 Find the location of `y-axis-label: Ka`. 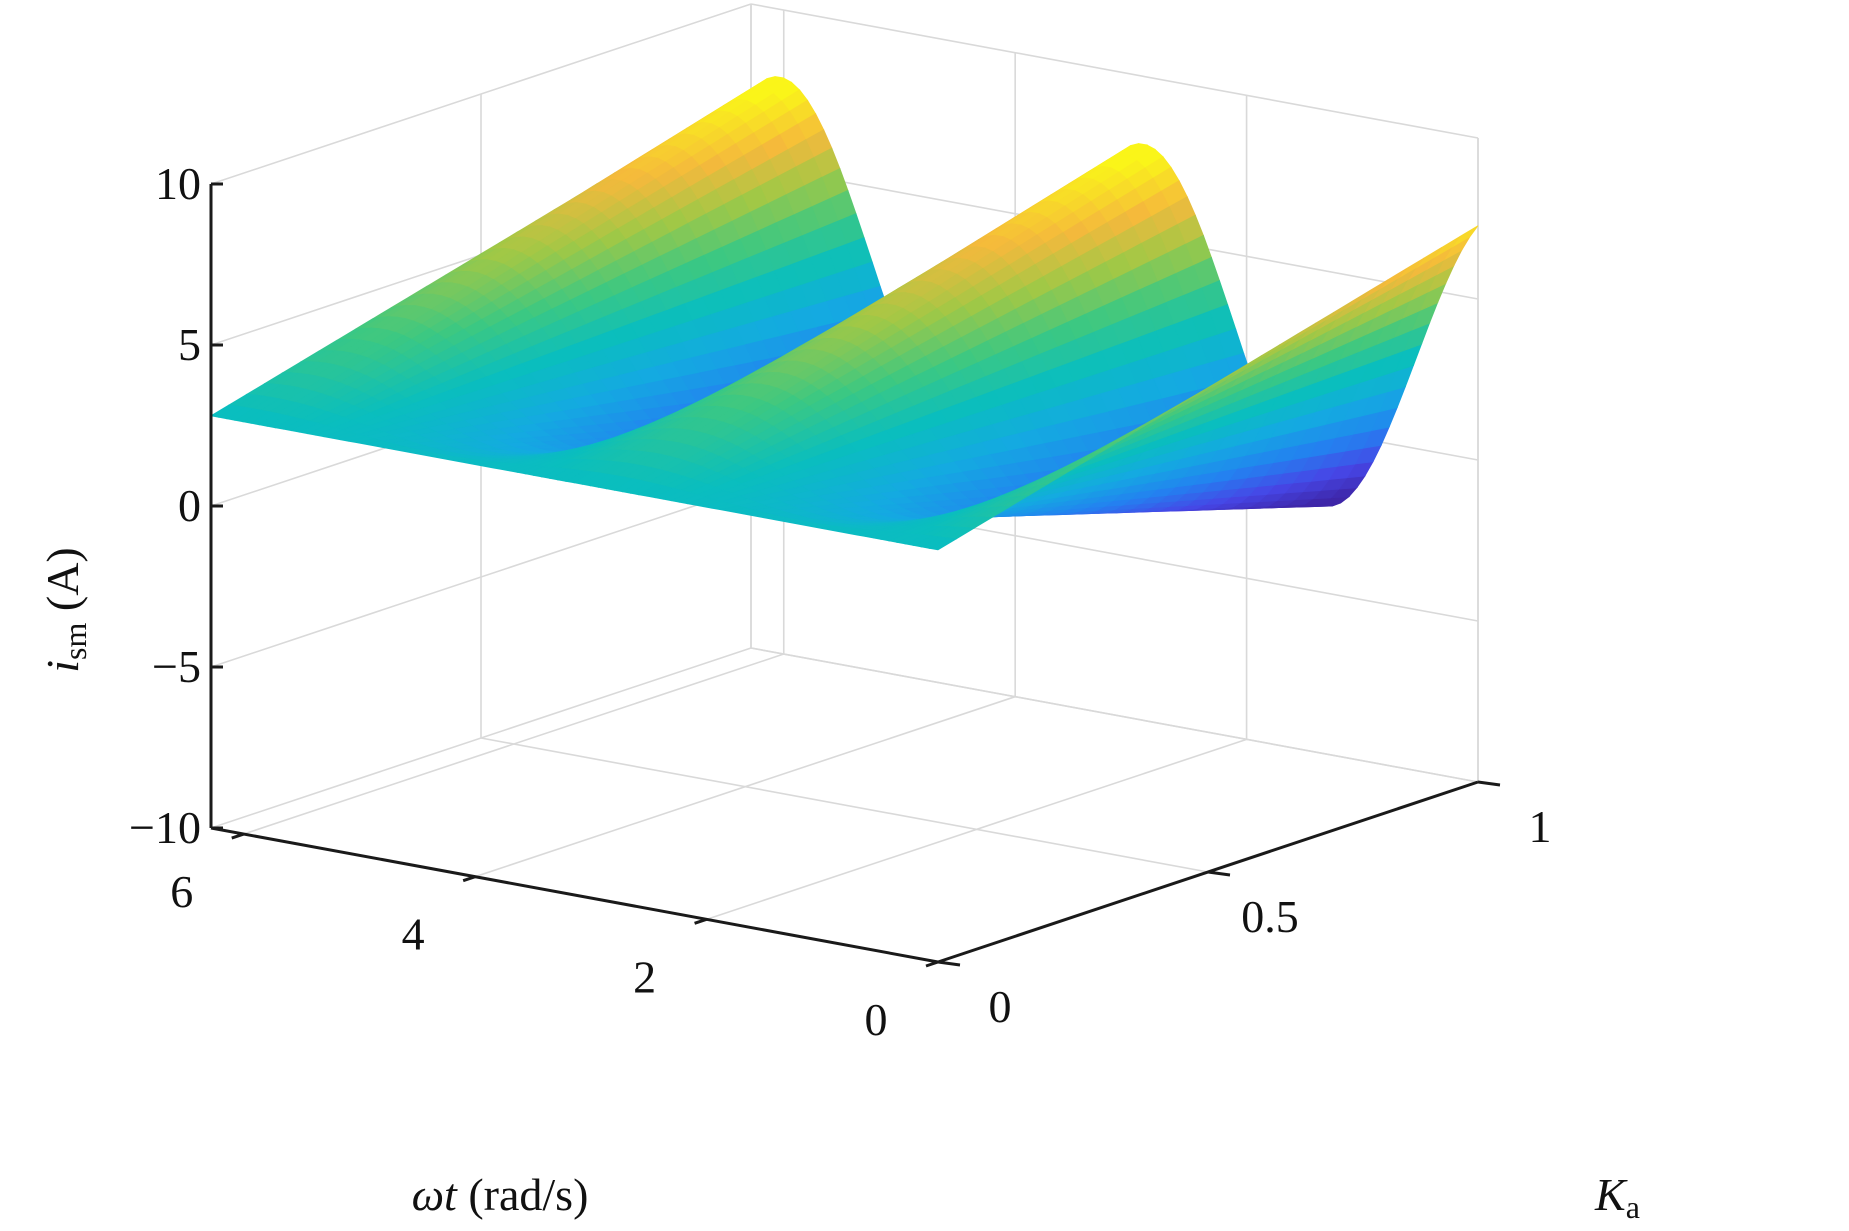

y-axis-label: Ka is located at coordinates (1617, 1197).